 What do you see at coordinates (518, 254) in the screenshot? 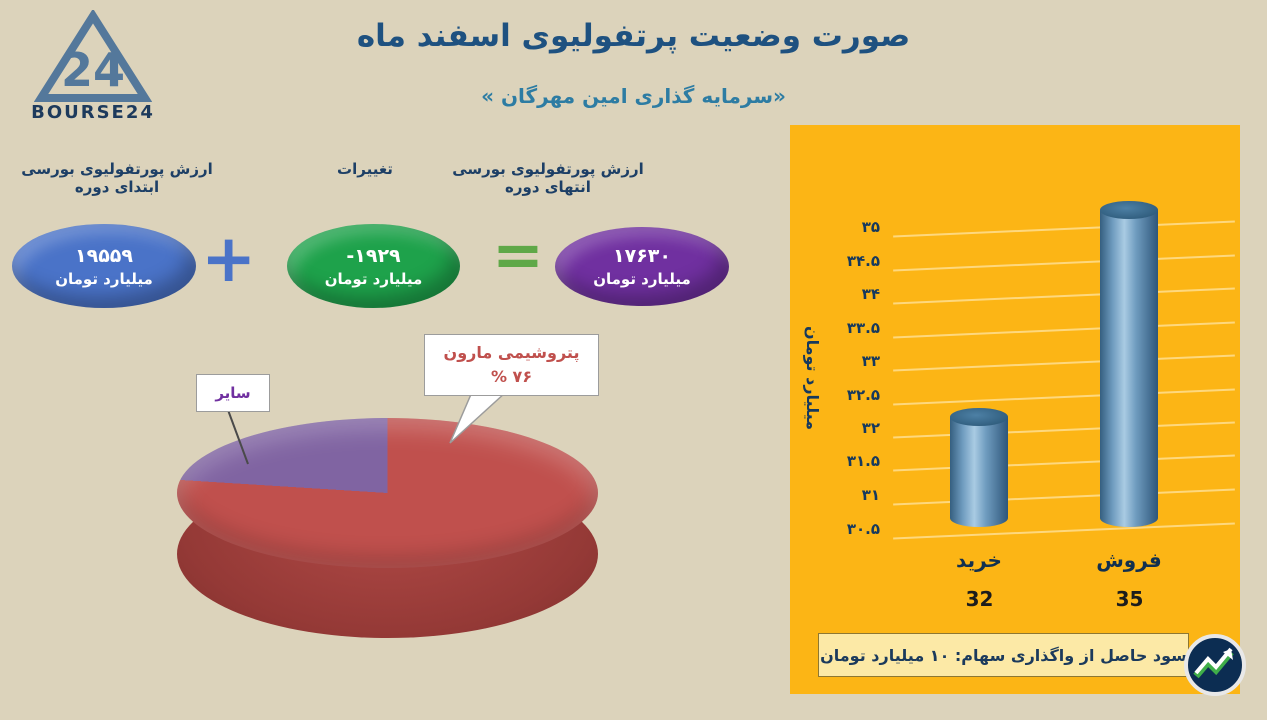
I see `equals-operator: =` at bounding box center [518, 254].